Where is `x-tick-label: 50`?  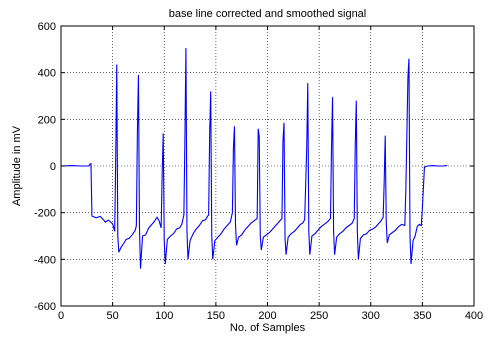 x-tick-label: 50 is located at coordinates (113, 316).